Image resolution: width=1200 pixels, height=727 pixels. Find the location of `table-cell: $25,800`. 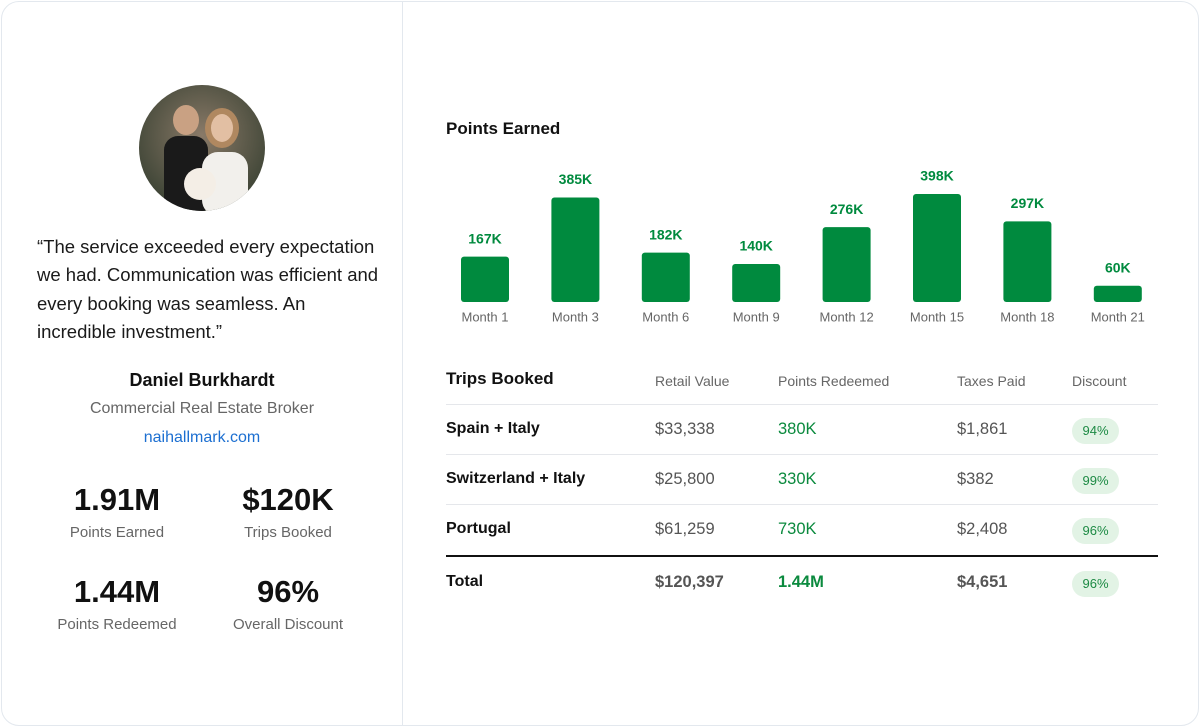

table-cell: $25,800 is located at coordinates (685, 479).